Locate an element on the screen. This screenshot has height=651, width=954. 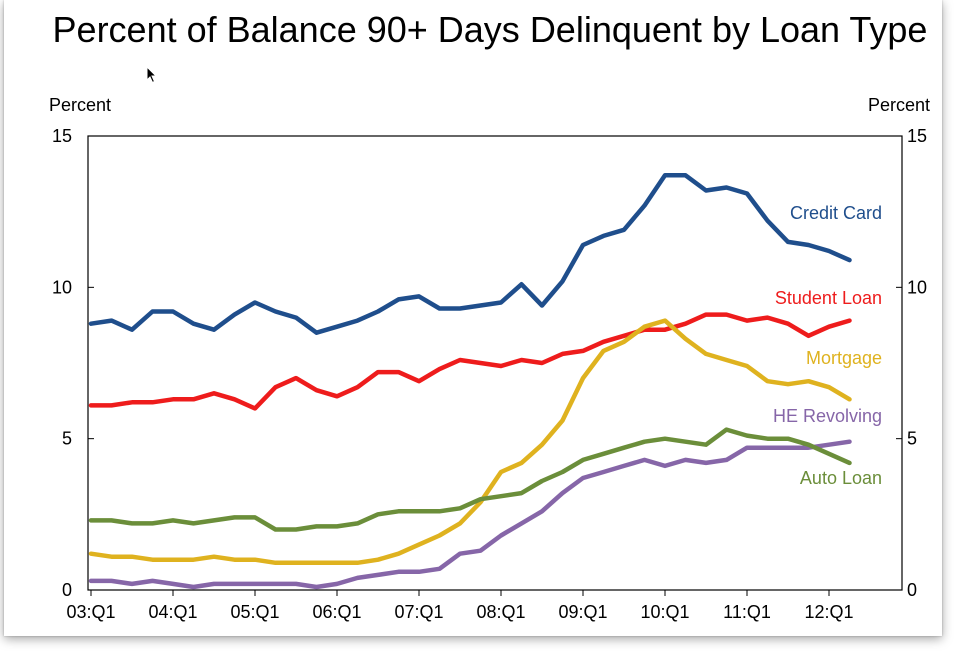
x-tick-label: 12:Q1 is located at coordinates (828, 612).